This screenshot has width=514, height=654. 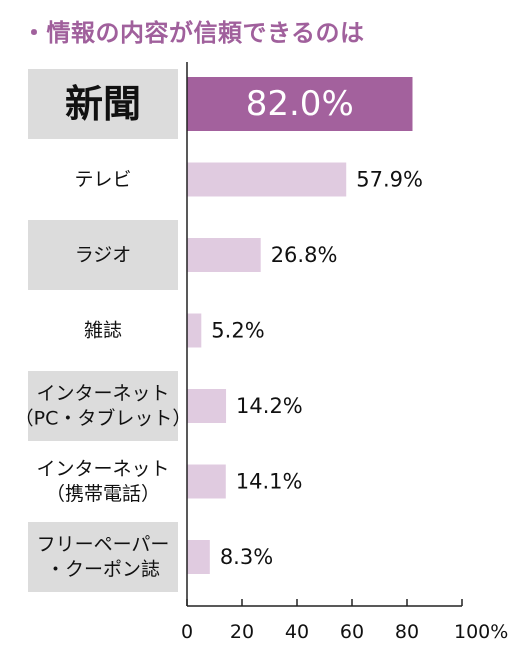 I want to click on category-label: ラジオ, so click(x=103, y=255).